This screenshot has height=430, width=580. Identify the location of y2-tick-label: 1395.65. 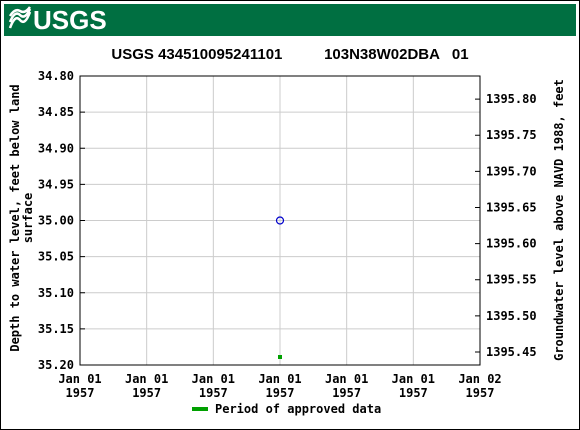
(511, 207).